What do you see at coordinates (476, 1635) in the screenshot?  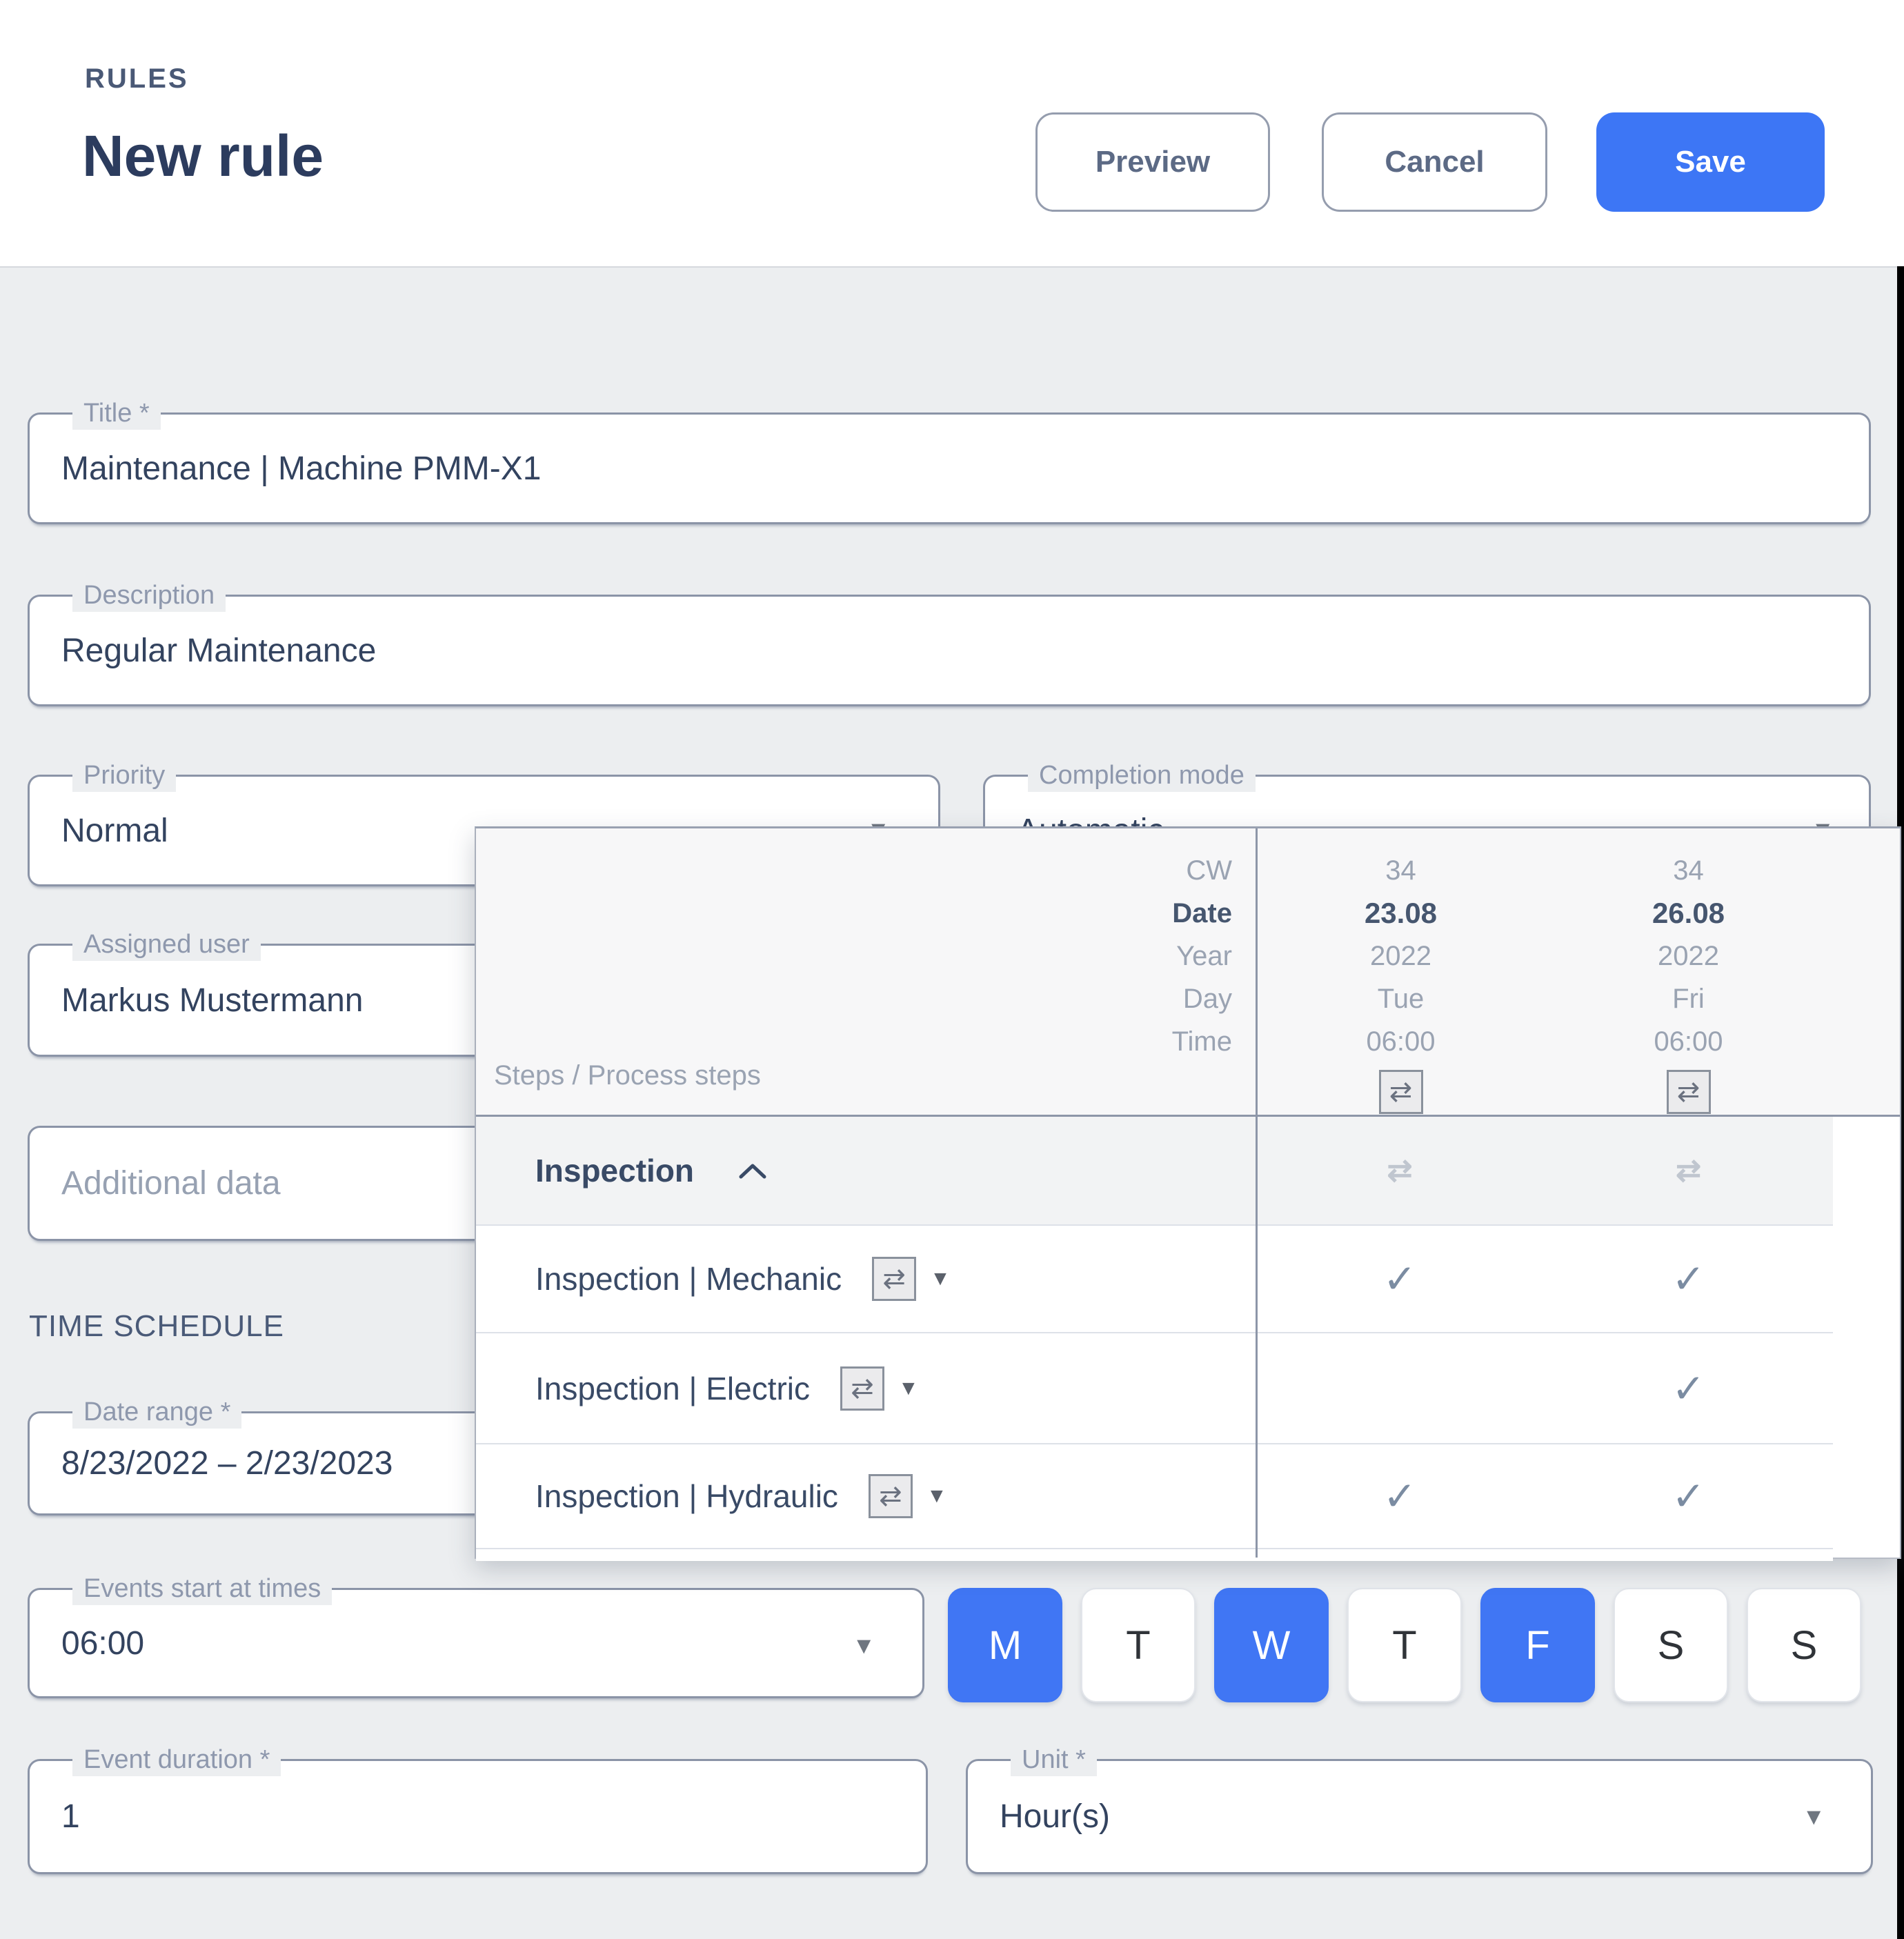 I see `events-start-times-select: Events start at times 06:00 ▼` at bounding box center [476, 1635].